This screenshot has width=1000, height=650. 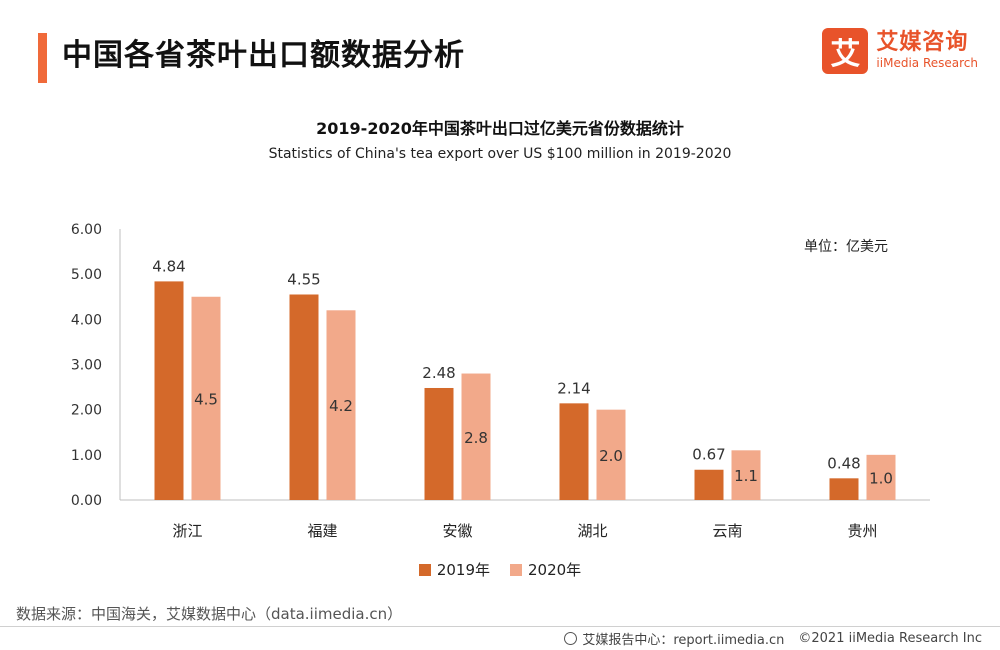 I want to click on unit-label: 单位：亿美元, so click(x=846, y=247).